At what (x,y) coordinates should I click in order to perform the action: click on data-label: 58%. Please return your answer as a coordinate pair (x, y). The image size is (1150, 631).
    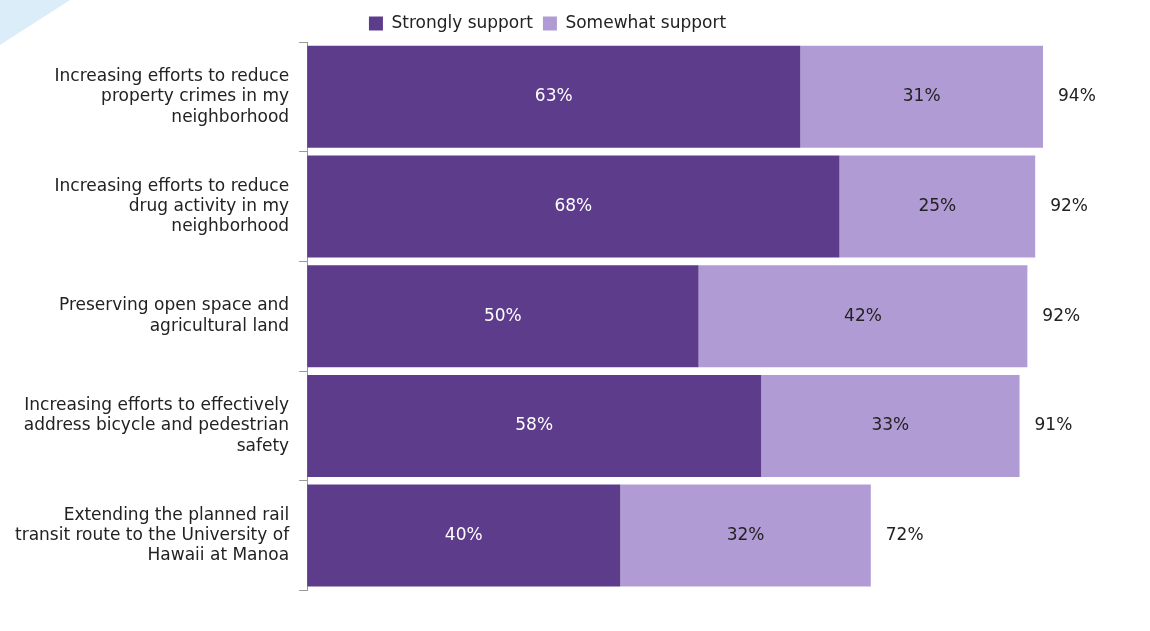
    Looking at the image, I should click on (534, 424).